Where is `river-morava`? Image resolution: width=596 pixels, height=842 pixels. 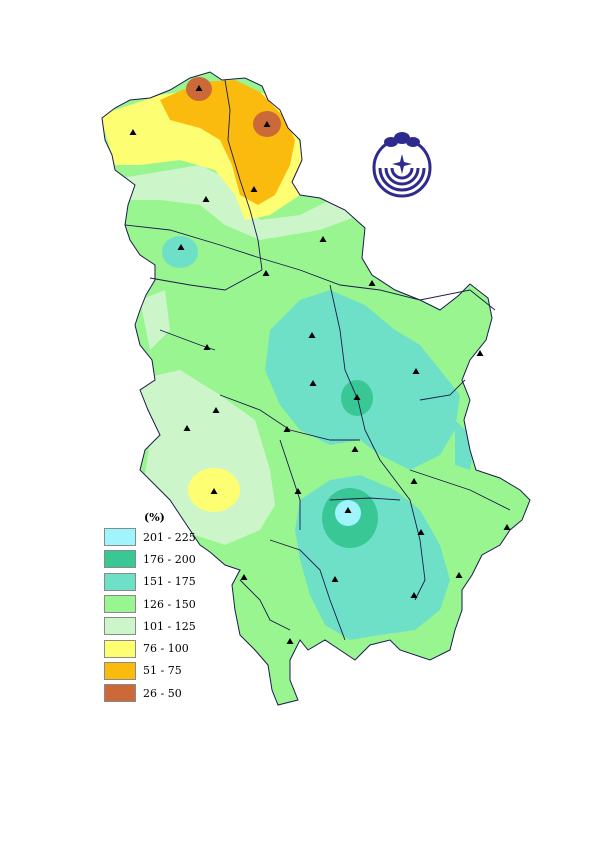 river-morava is located at coordinates (377, 442).